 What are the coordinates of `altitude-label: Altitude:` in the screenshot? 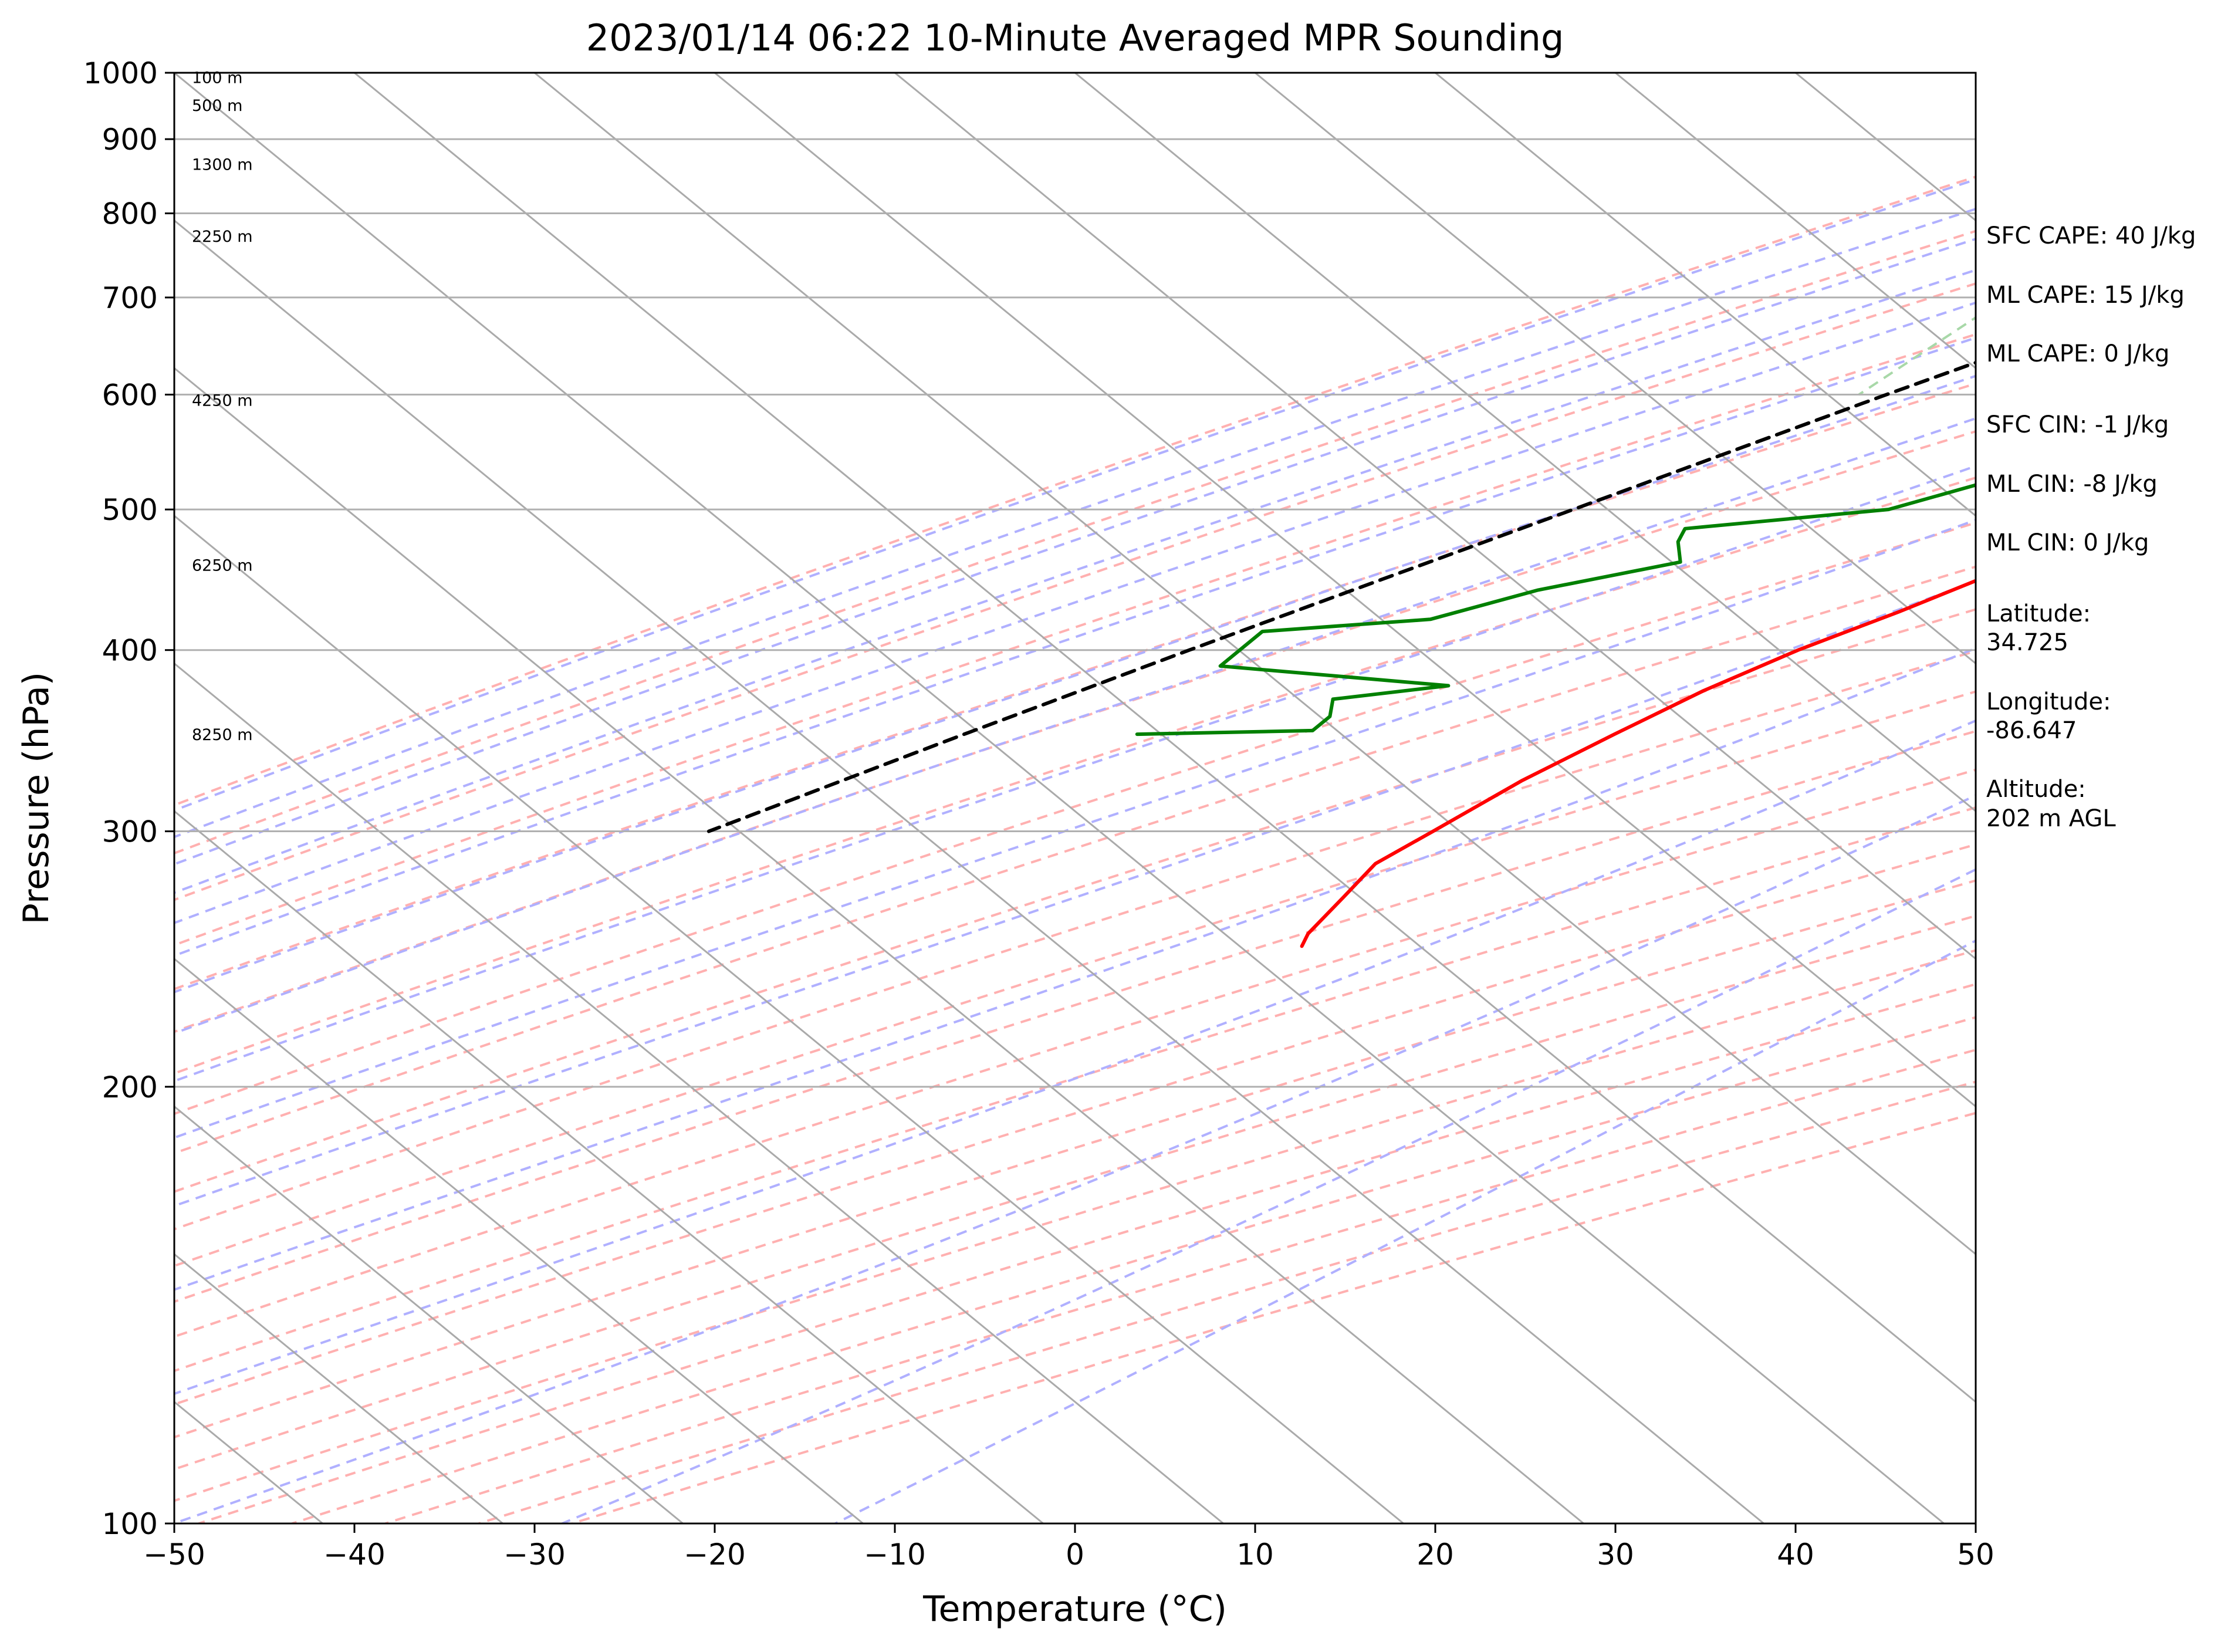 It's located at (2036, 789).